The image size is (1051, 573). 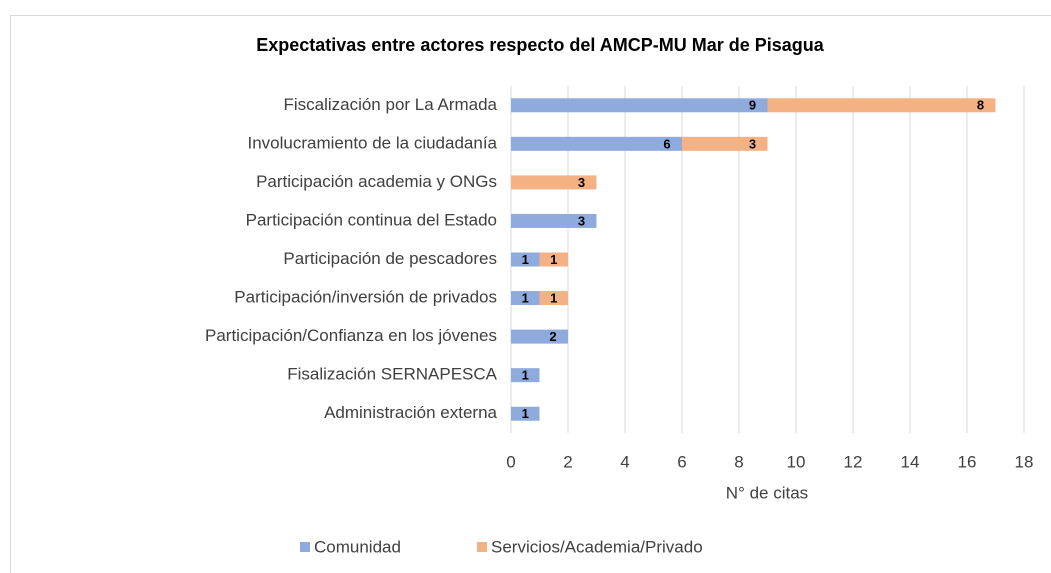 I want to click on data-label: 9, so click(x=752, y=105).